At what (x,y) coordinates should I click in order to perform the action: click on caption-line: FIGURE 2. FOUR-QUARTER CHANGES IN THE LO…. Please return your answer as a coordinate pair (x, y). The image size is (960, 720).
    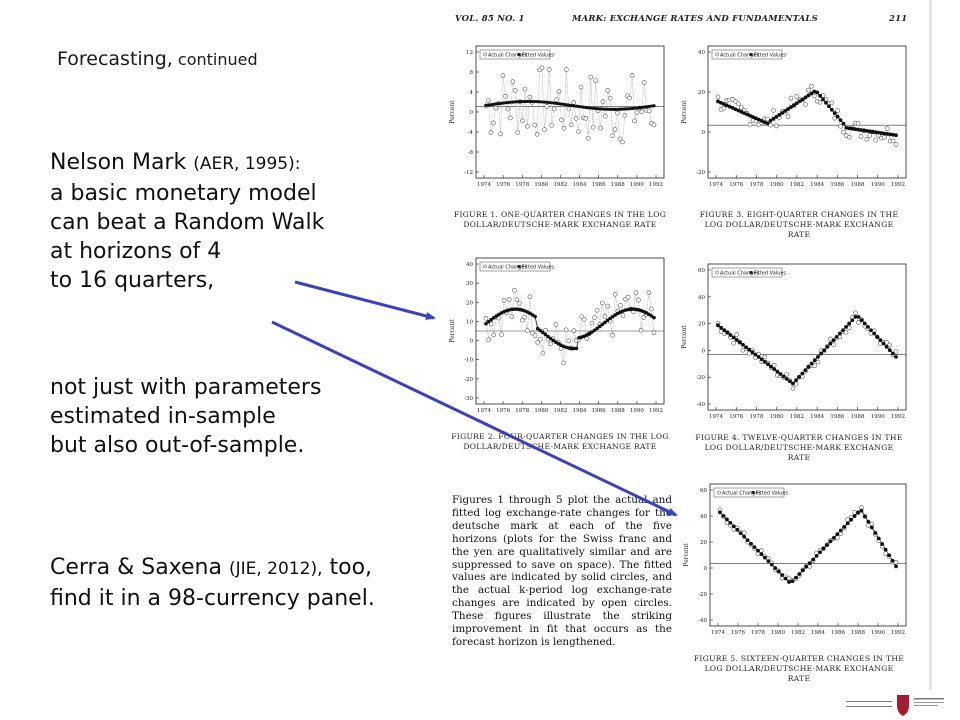
    Looking at the image, I should click on (560, 436).